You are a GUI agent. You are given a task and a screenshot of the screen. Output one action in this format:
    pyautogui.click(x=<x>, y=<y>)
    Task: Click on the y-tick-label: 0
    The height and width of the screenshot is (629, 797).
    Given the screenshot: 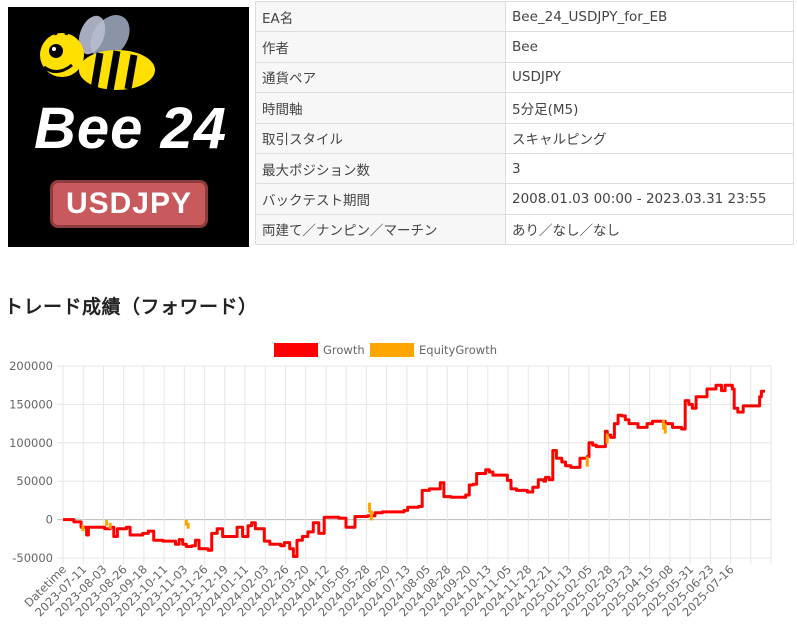 What is the action you would take?
    pyautogui.click(x=49, y=520)
    